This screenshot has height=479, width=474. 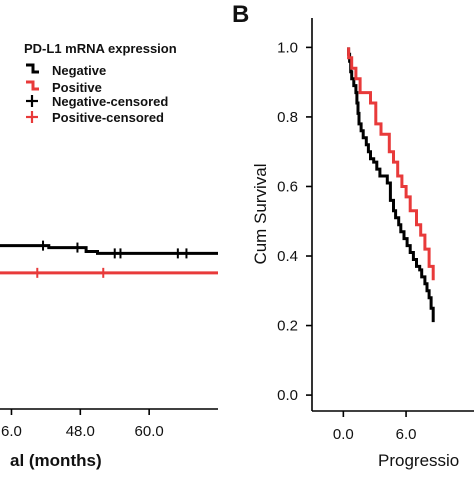 I want to click on panel-a-x-tick-label: 6.0, so click(x=11, y=431).